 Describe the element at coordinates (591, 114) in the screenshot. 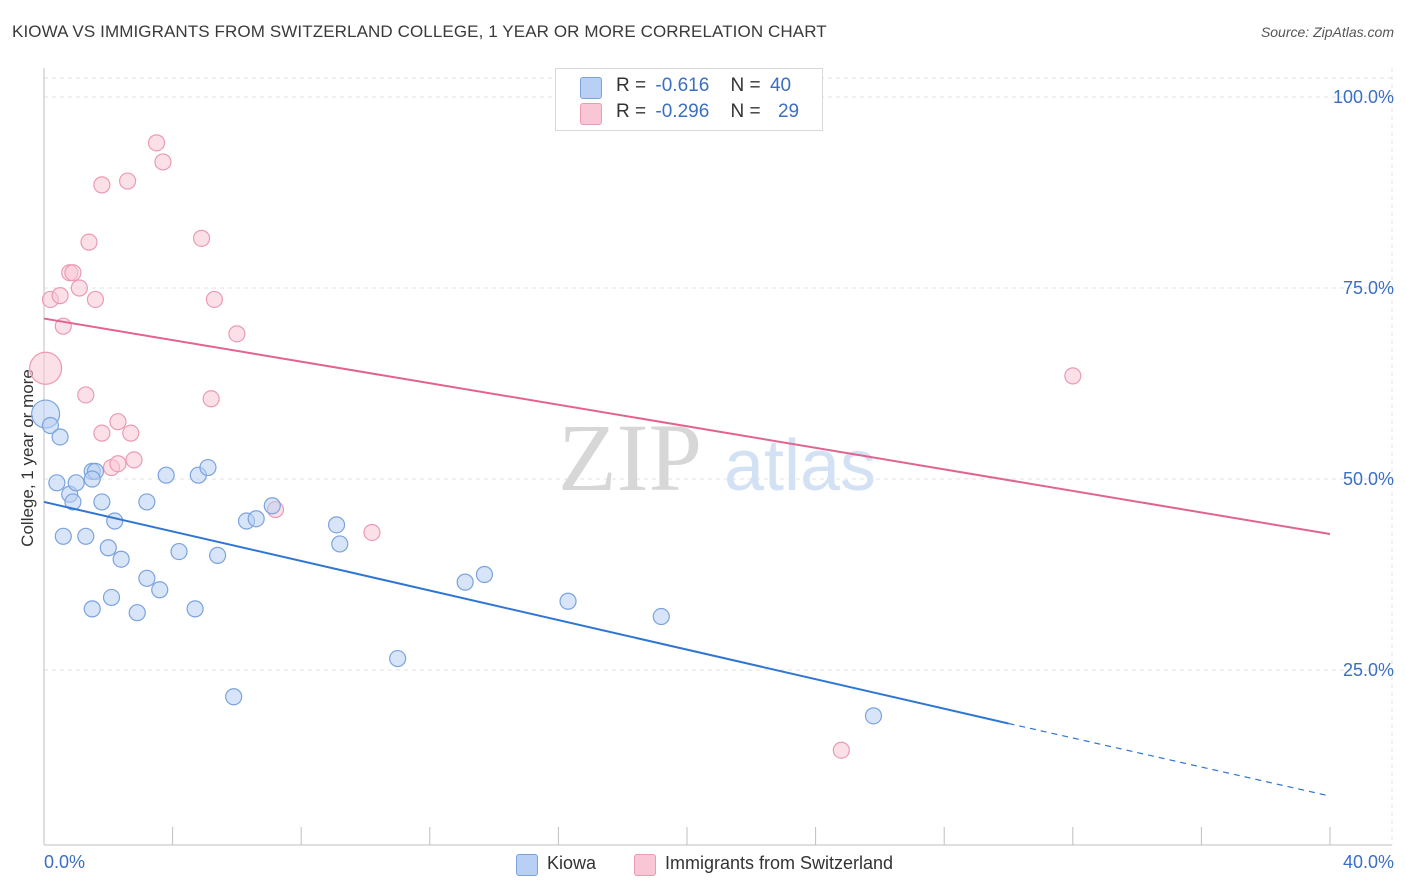

I see `swiss-swatch` at that location.